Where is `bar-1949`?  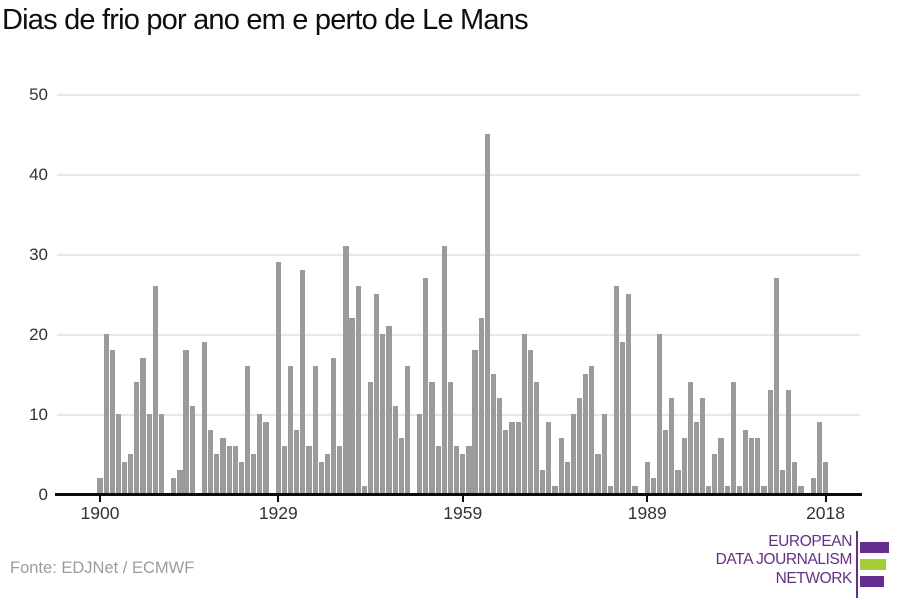
bar-1949 is located at coordinates (401, 466).